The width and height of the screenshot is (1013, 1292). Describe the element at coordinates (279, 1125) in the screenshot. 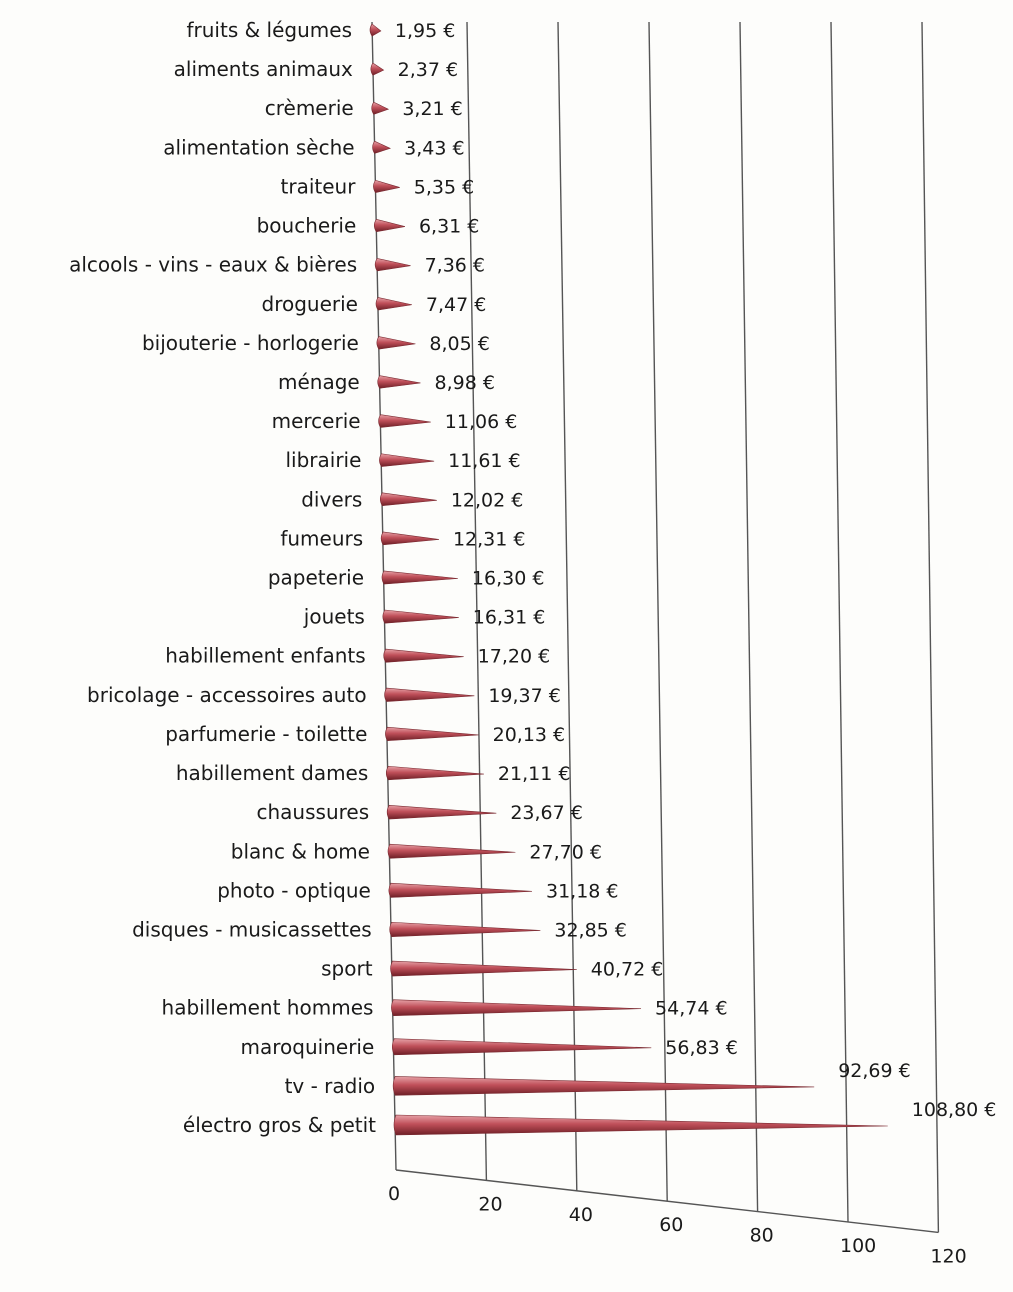

I see `category-label: électro gros & petit` at that location.